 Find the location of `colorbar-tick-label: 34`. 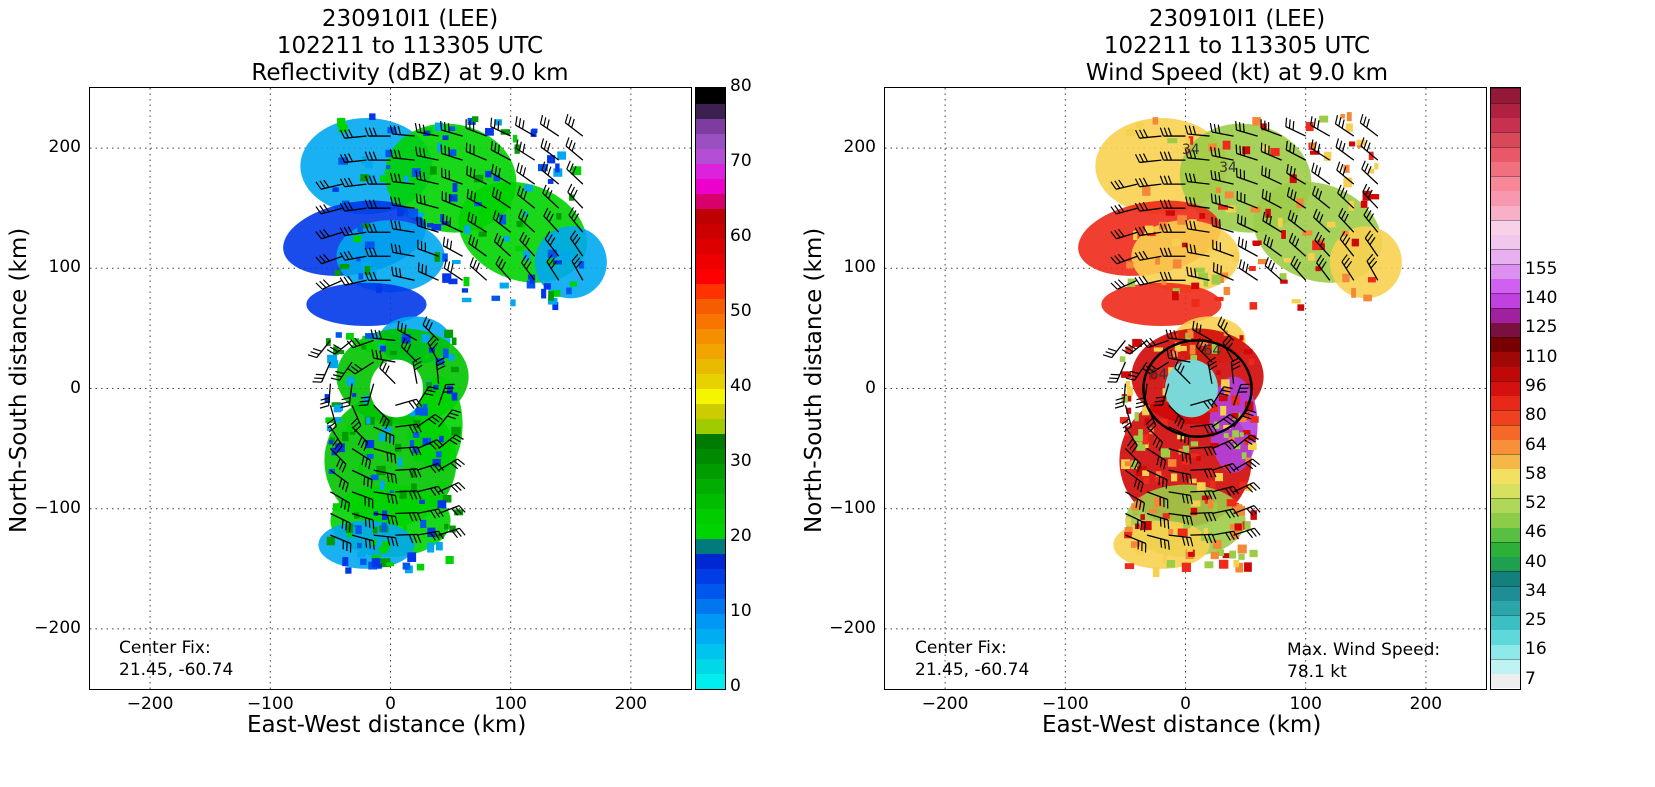

colorbar-tick-label: 34 is located at coordinates (1536, 590).